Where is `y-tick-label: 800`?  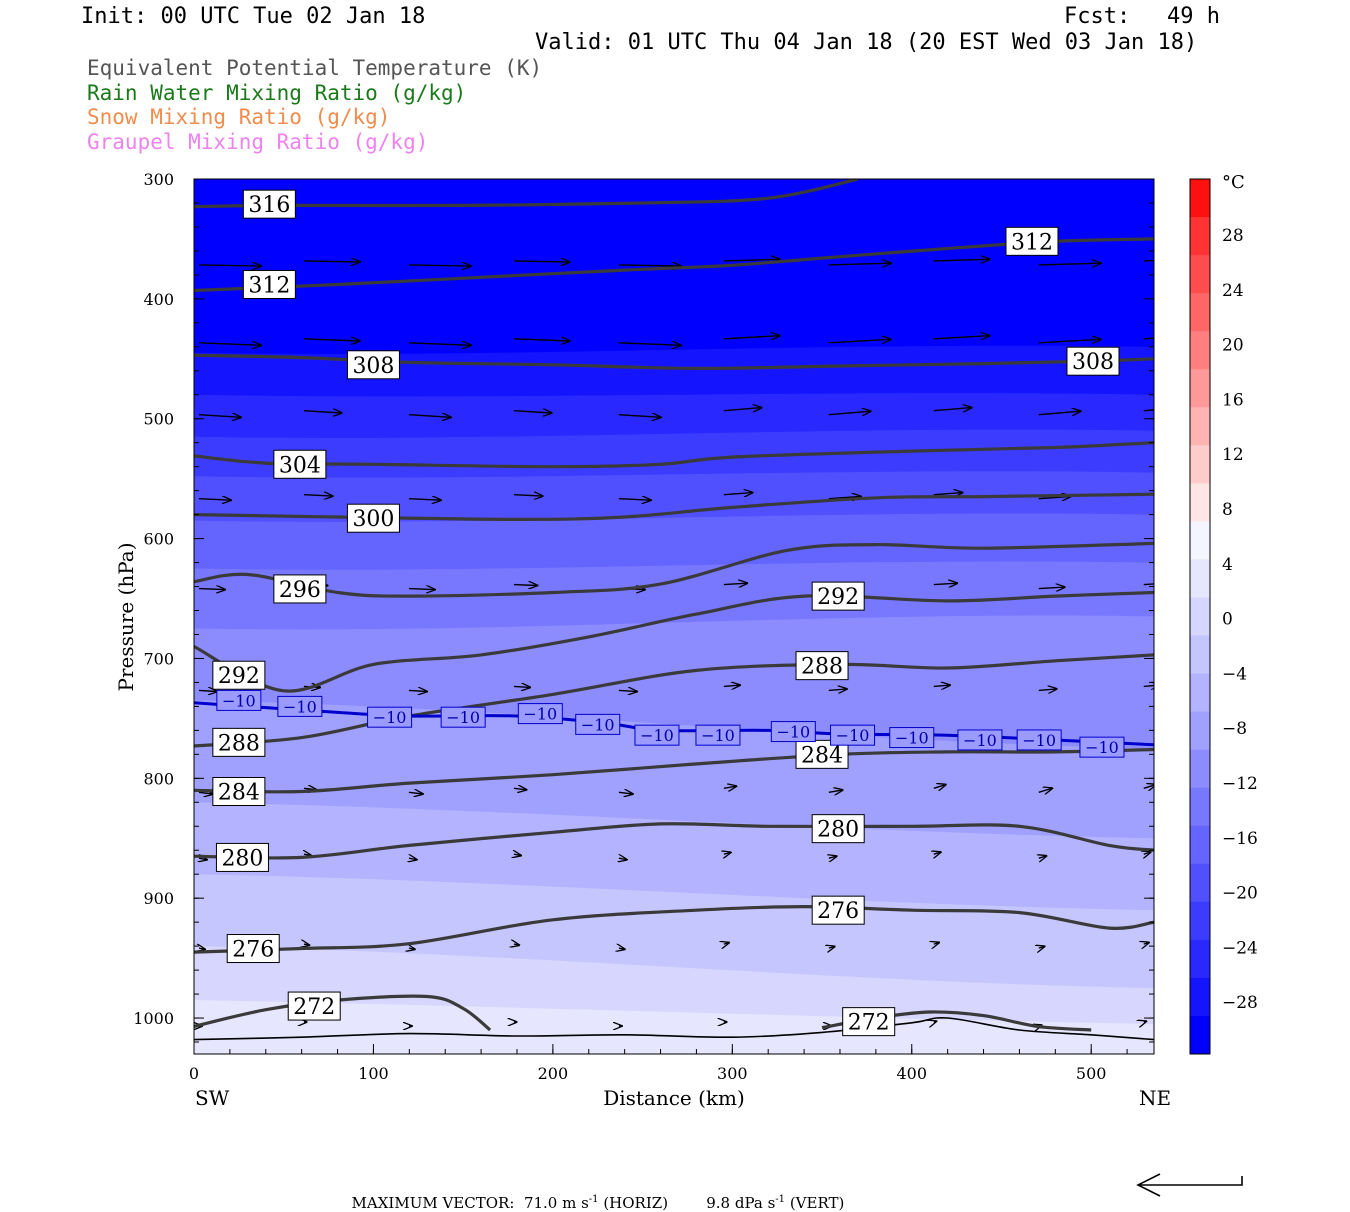 y-tick-label: 800 is located at coordinates (158, 778).